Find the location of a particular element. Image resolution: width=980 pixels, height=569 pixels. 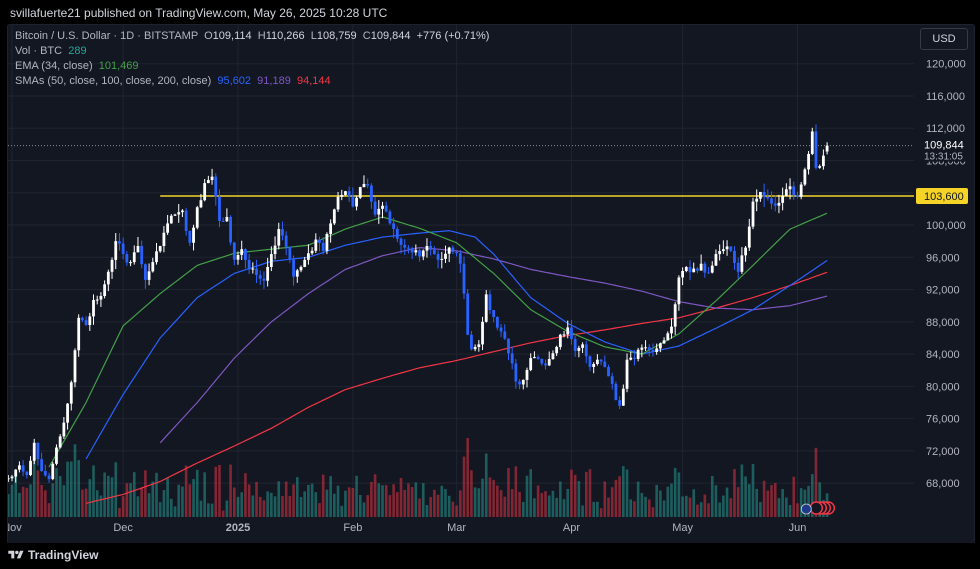

high-label: H is located at coordinates (261, 36).